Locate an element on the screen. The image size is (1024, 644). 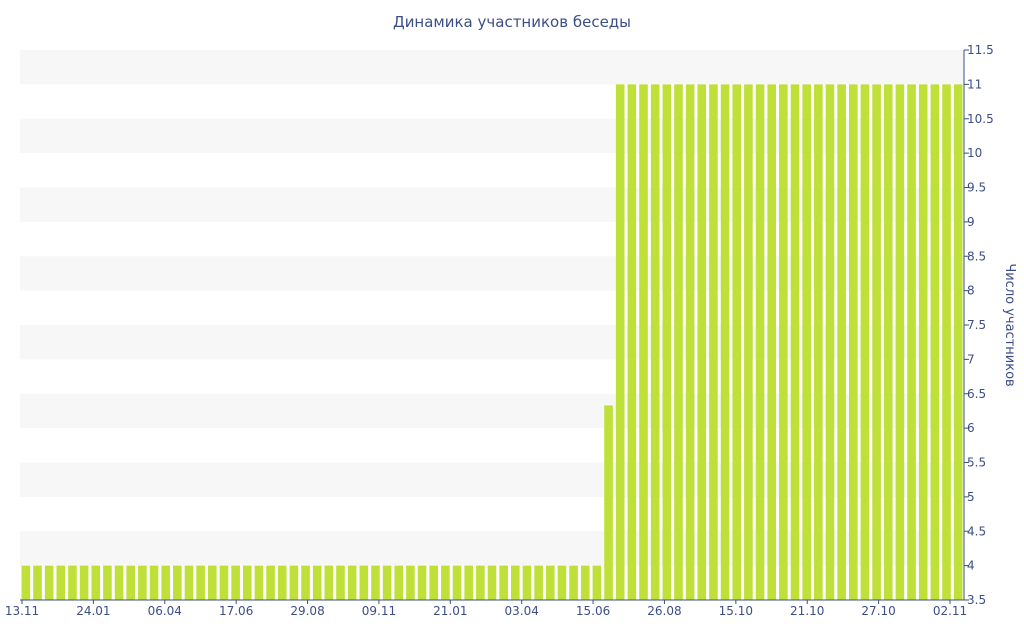
y-tick-label: 7 is located at coordinates (971, 359).